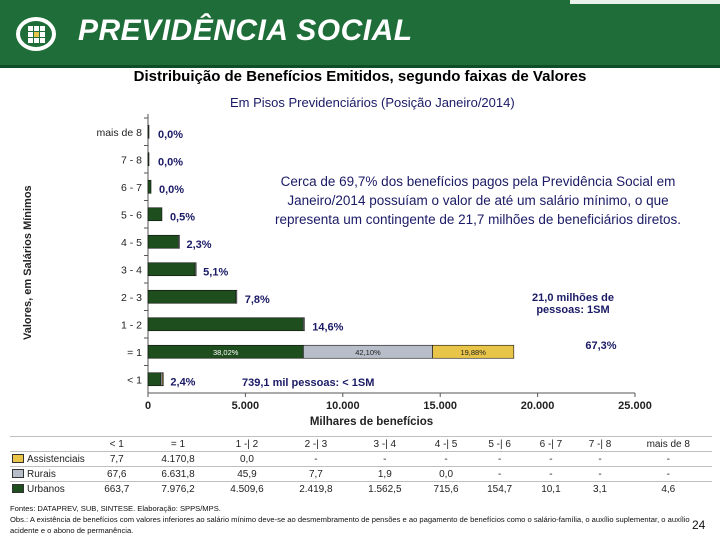 Image resolution: width=720 pixels, height=540 pixels. Describe the element at coordinates (46, 489) in the screenshot. I see `legend-label: Urbanos` at that location.